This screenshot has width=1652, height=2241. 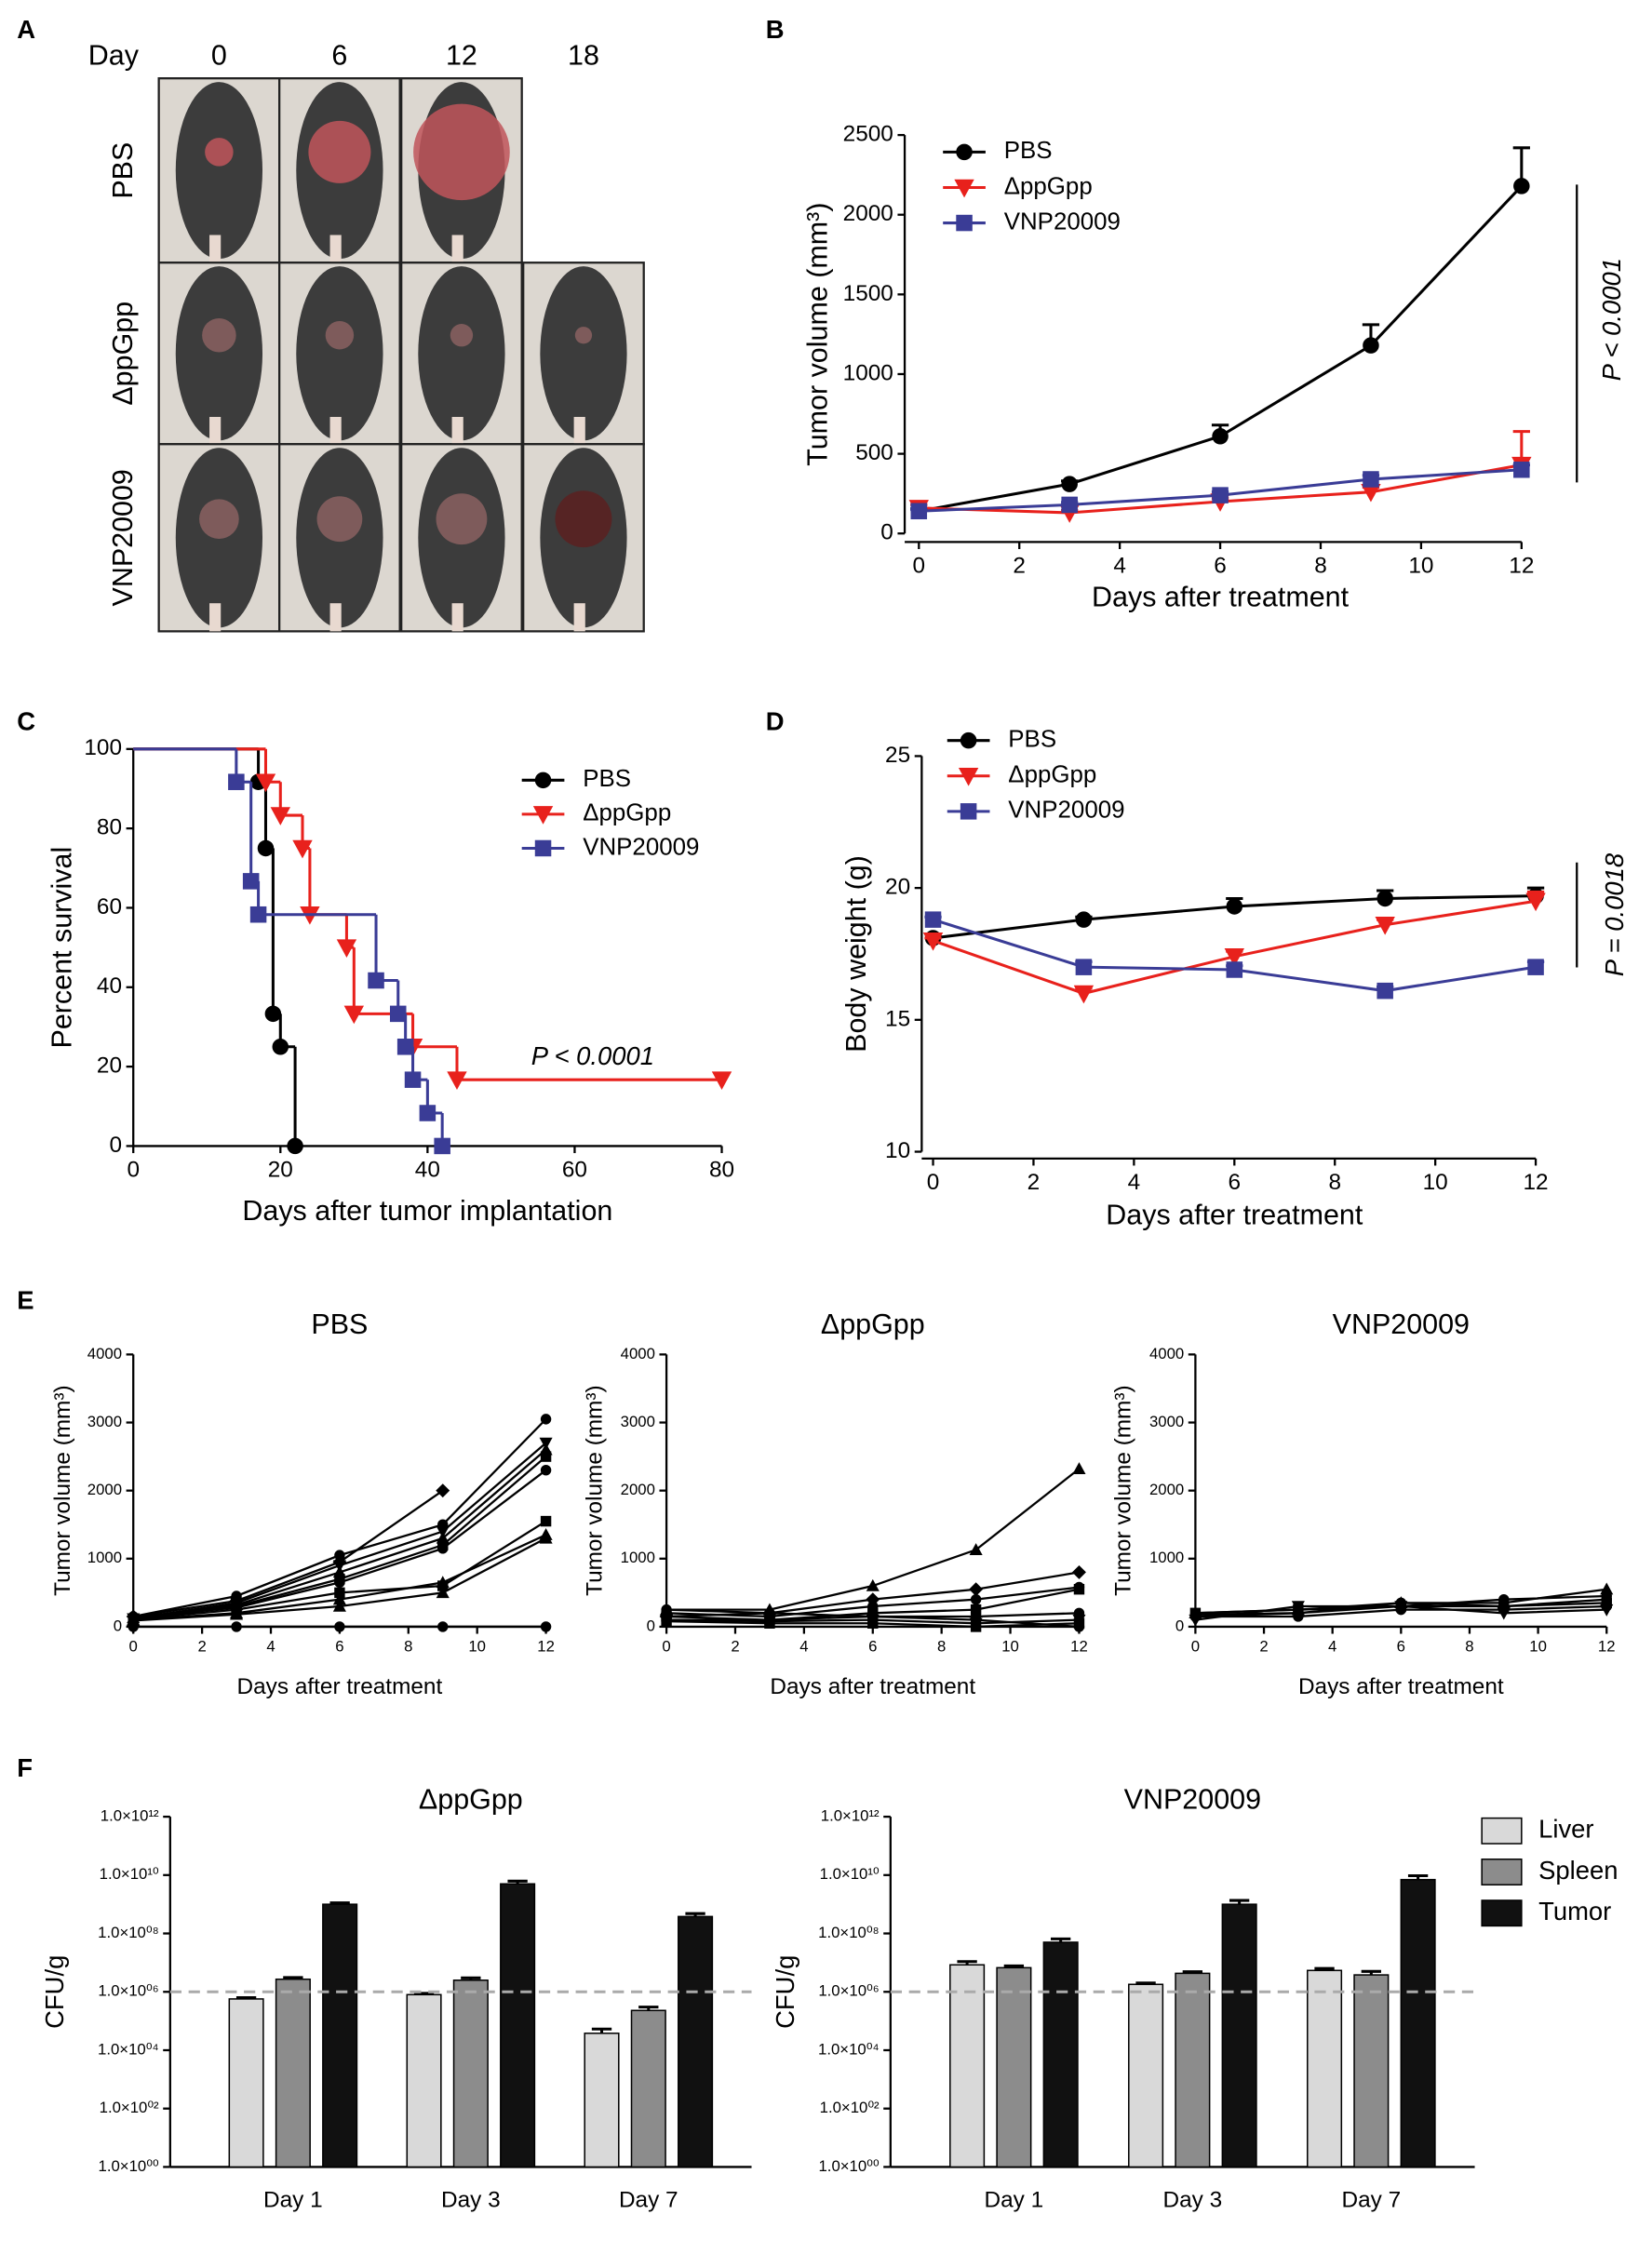 What do you see at coordinates (1401, 1324) in the screenshot?
I see `chart-title: VNP20009` at bounding box center [1401, 1324].